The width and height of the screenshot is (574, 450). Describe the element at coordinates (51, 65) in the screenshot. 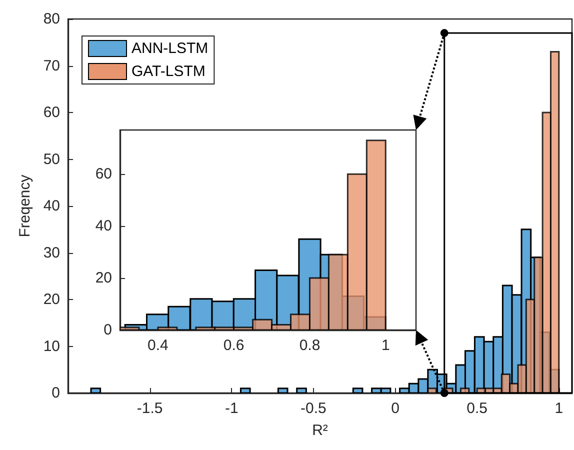

I see `y-tick-label: 70` at that location.